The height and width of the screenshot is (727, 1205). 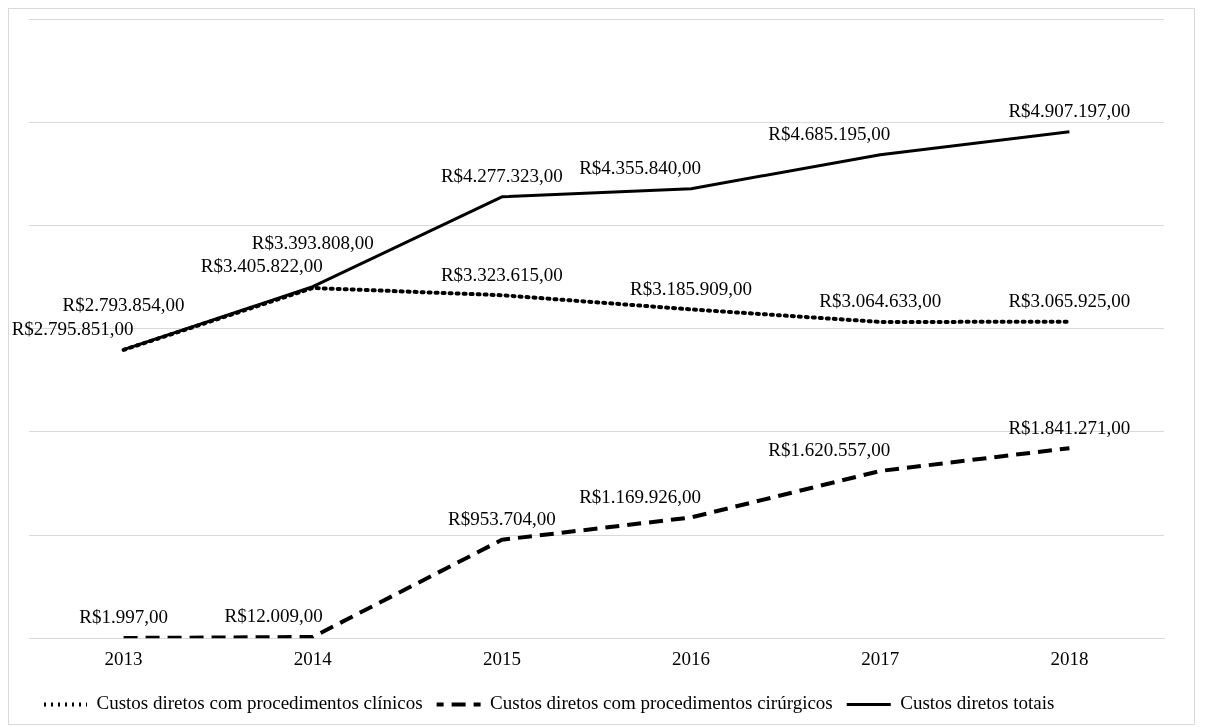 I want to click on data-label: R$4.685.195,00, so click(x=829, y=134).